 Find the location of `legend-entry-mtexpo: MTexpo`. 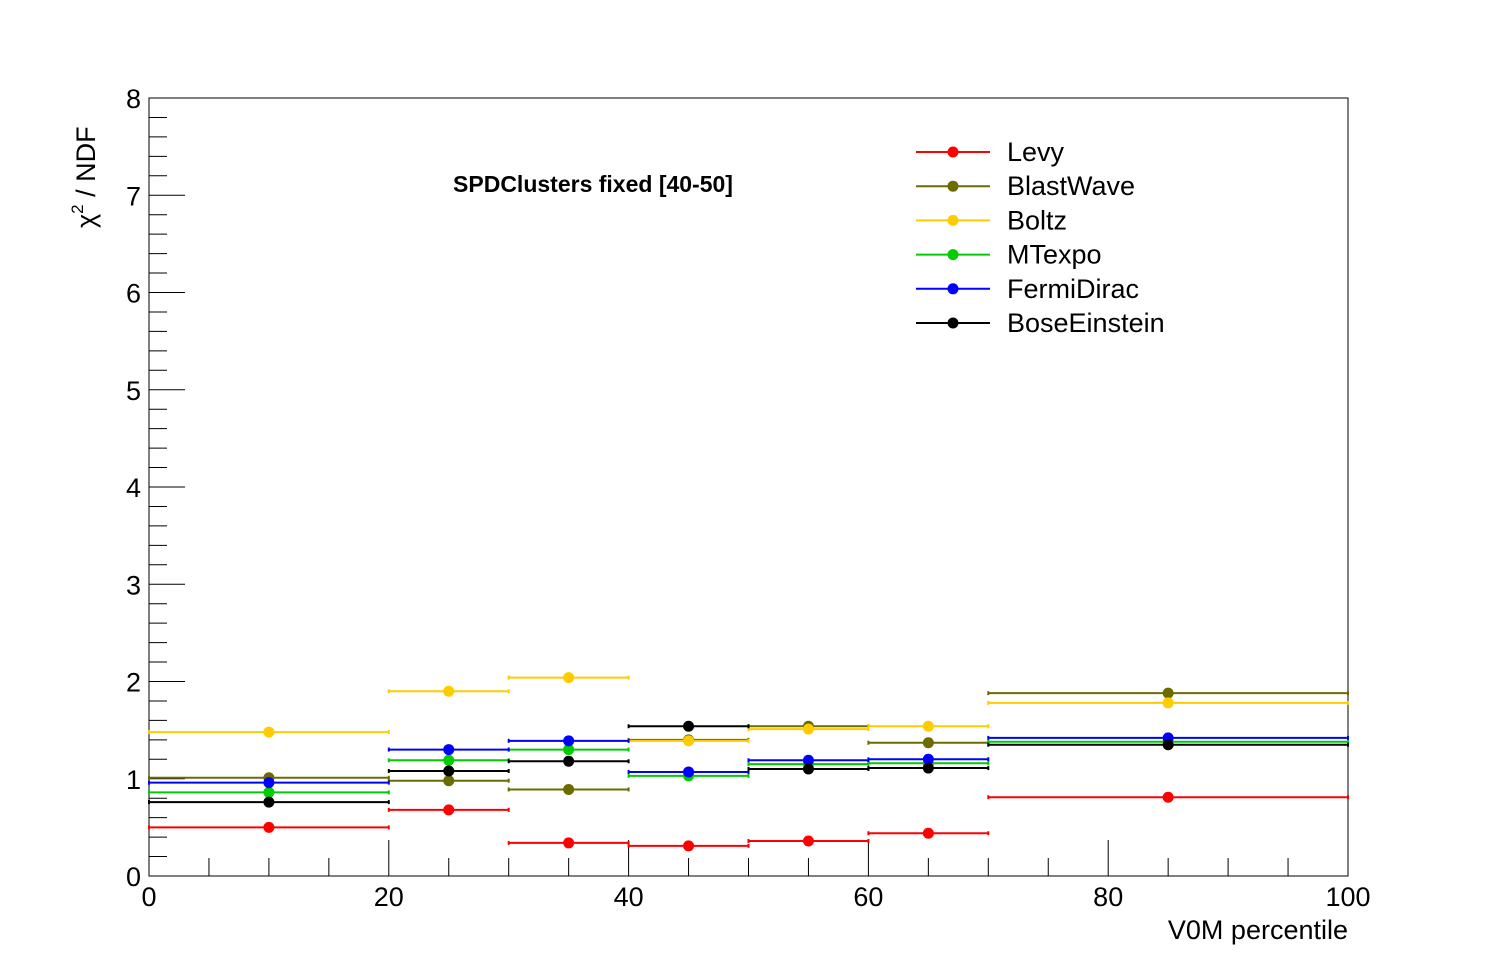

legend-entry-mtexpo: MTexpo is located at coordinates (1009, 255).